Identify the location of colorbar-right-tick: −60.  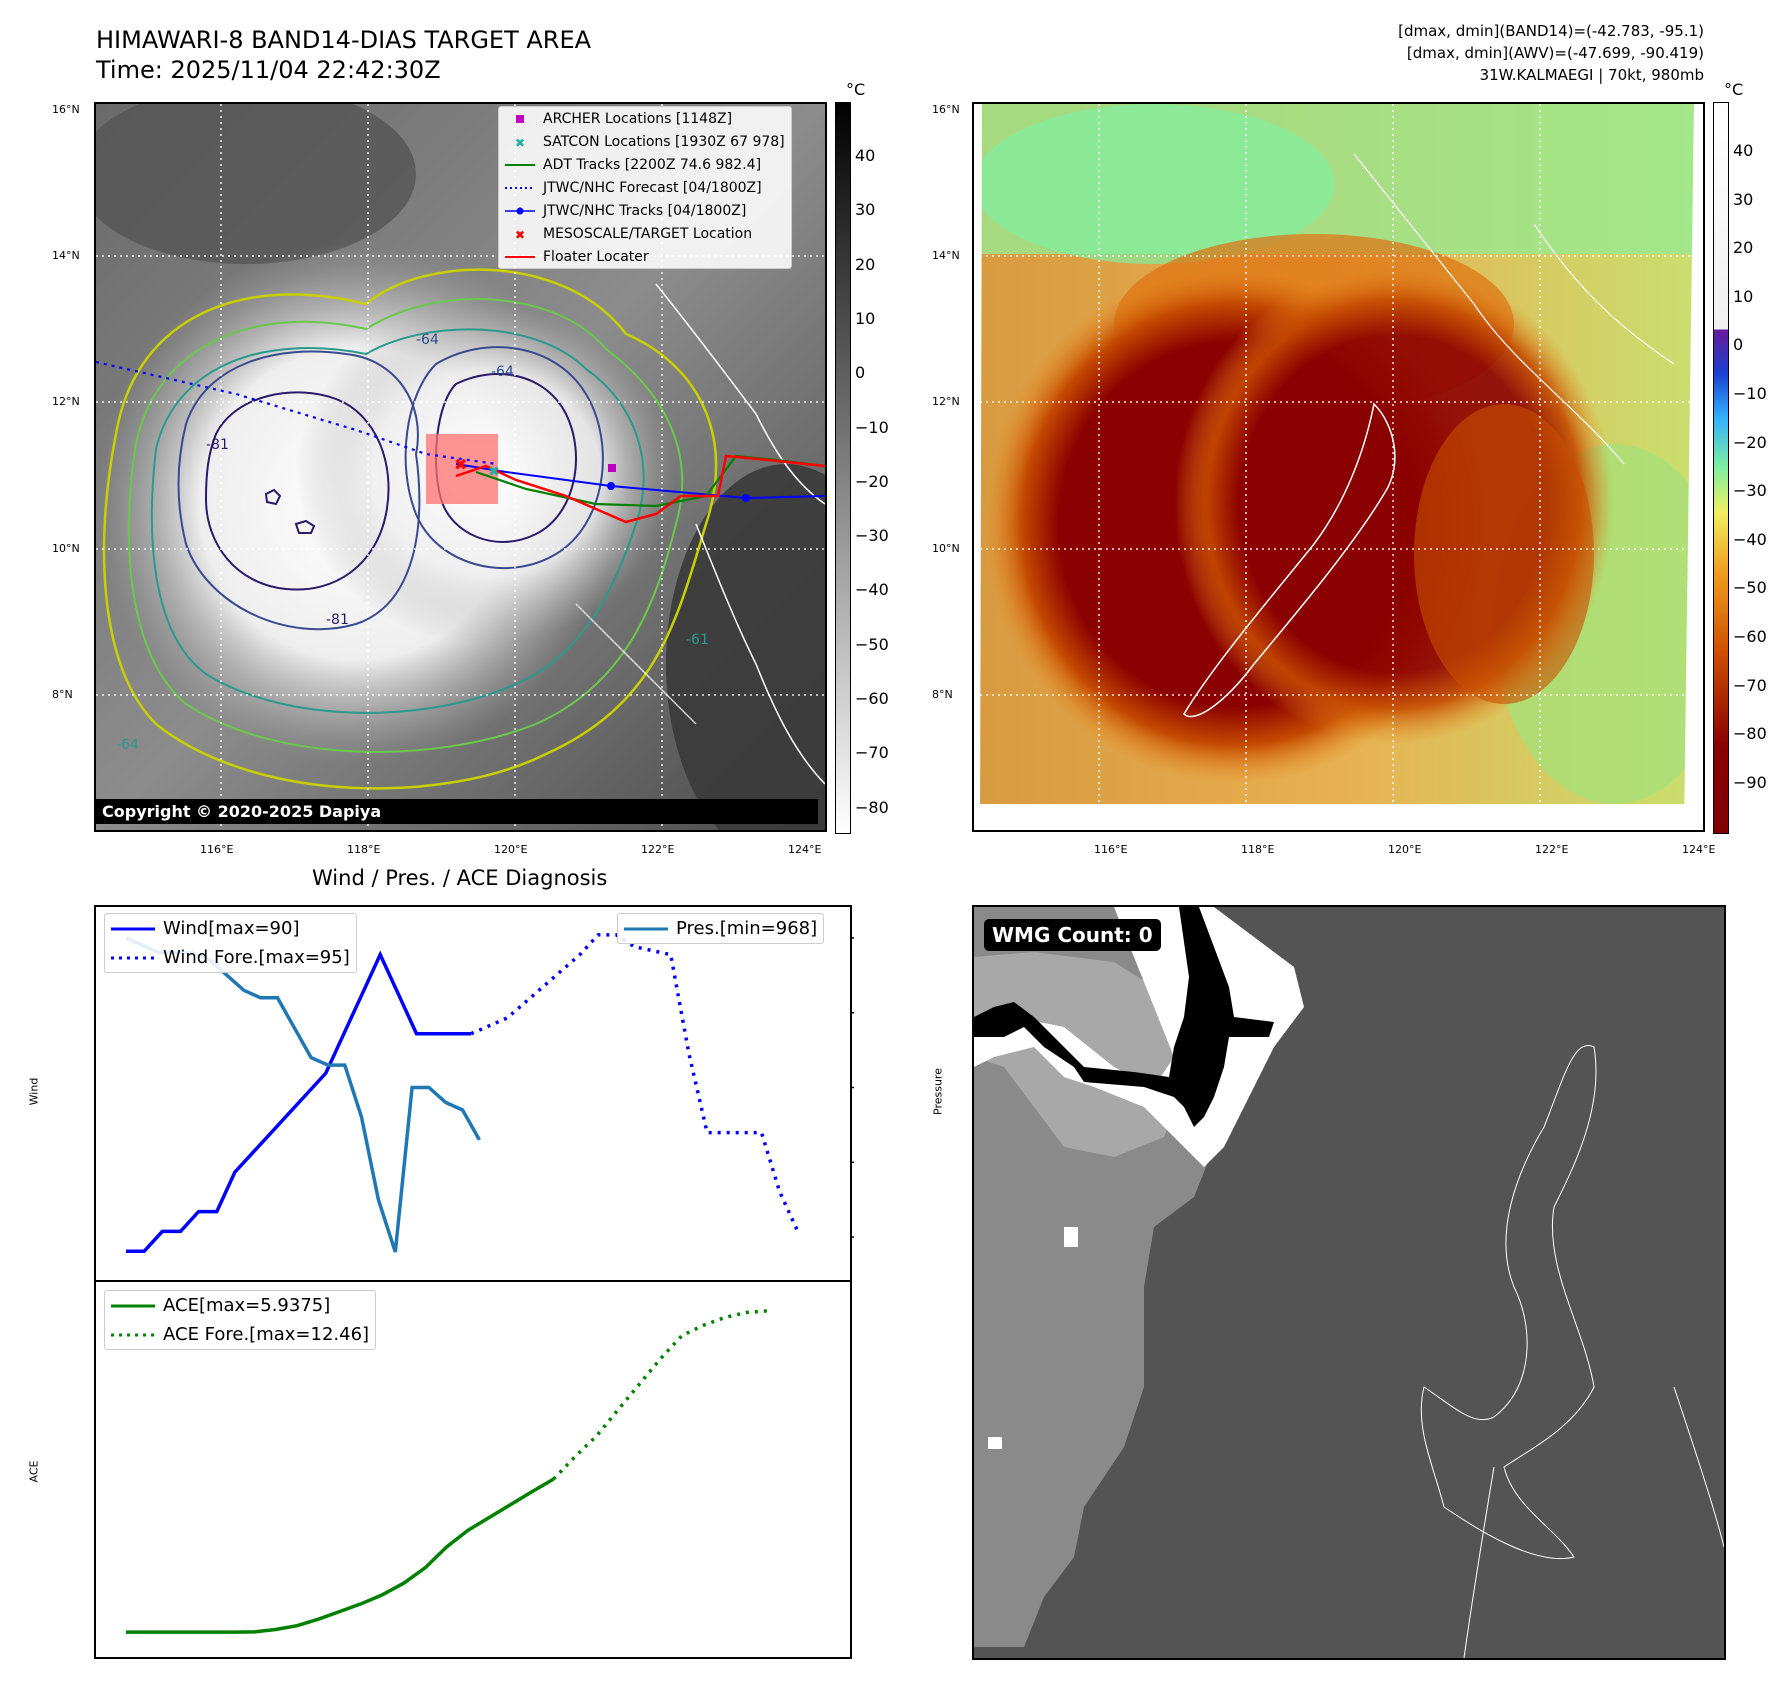
(1750, 636).